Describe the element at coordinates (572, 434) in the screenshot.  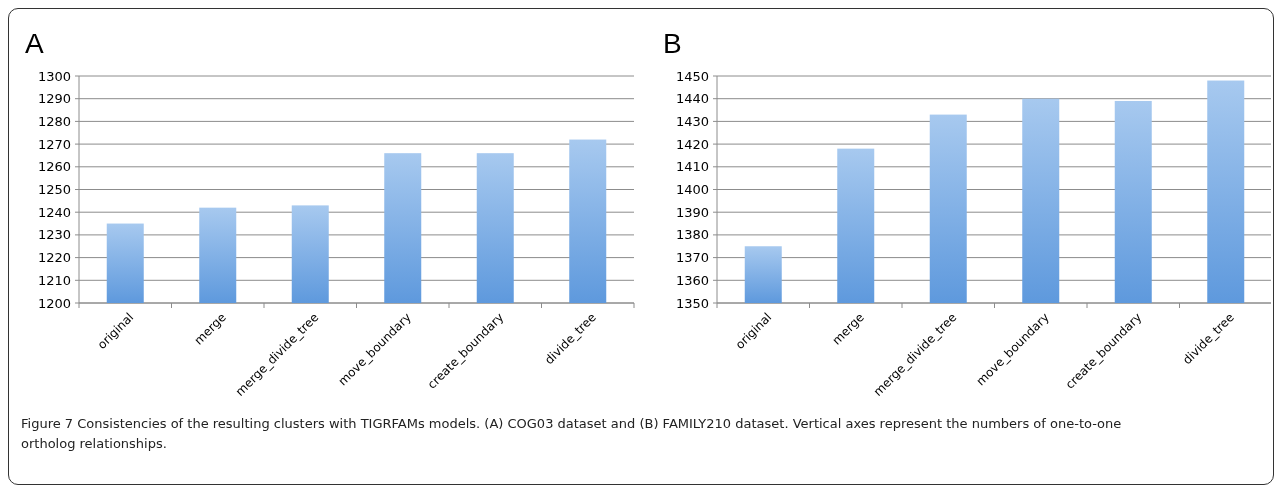
I see `caption: Figure 7 Consistencies of the resulting clusters with TIGRFAMs models. (A) COG03 dataset and (B) FAMILY210 dataset. Vertical axes represent the numbers of one-to-one ortholog relationships.` at that location.